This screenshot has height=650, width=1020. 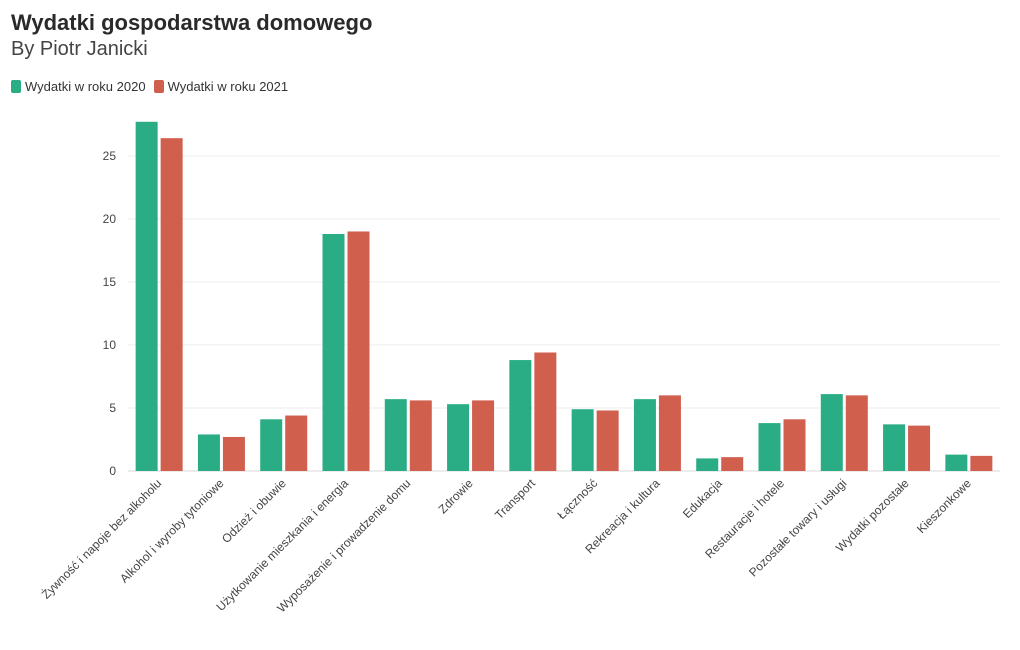 What do you see at coordinates (110, 156) in the screenshot?
I see `y-tick-label: 25` at bounding box center [110, 156].